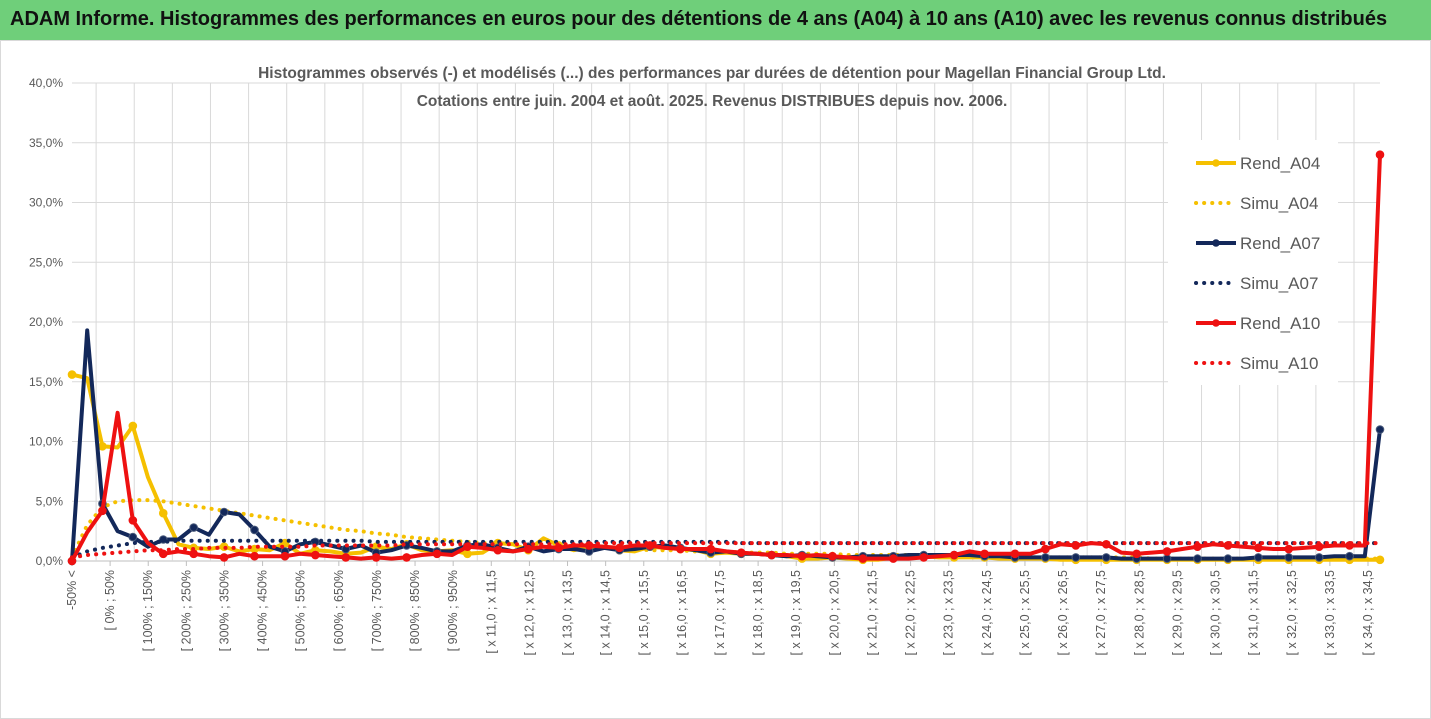 Image resolution: width=1431 pixels, height=719 pixels. What do you see at coordinates (1216, 323) in the screenshot?
I see `legend-marker-Rend_A10` at bounding box center [1216, 323].